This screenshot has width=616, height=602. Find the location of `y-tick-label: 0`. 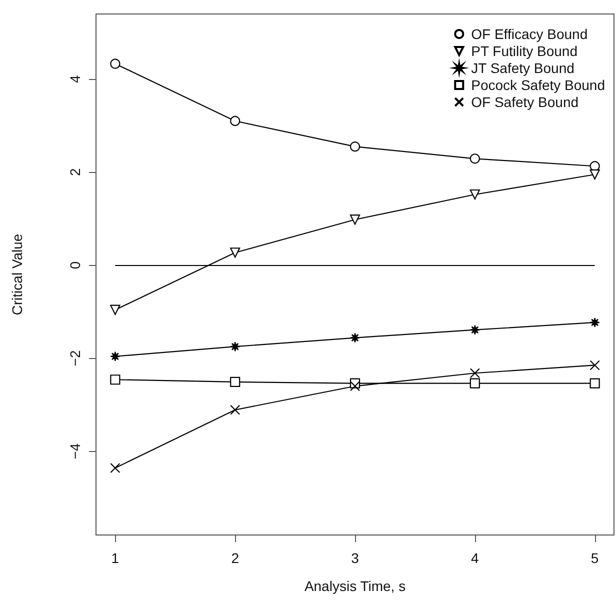

y-tick-label: 0 is located at coordinates (75, 265).